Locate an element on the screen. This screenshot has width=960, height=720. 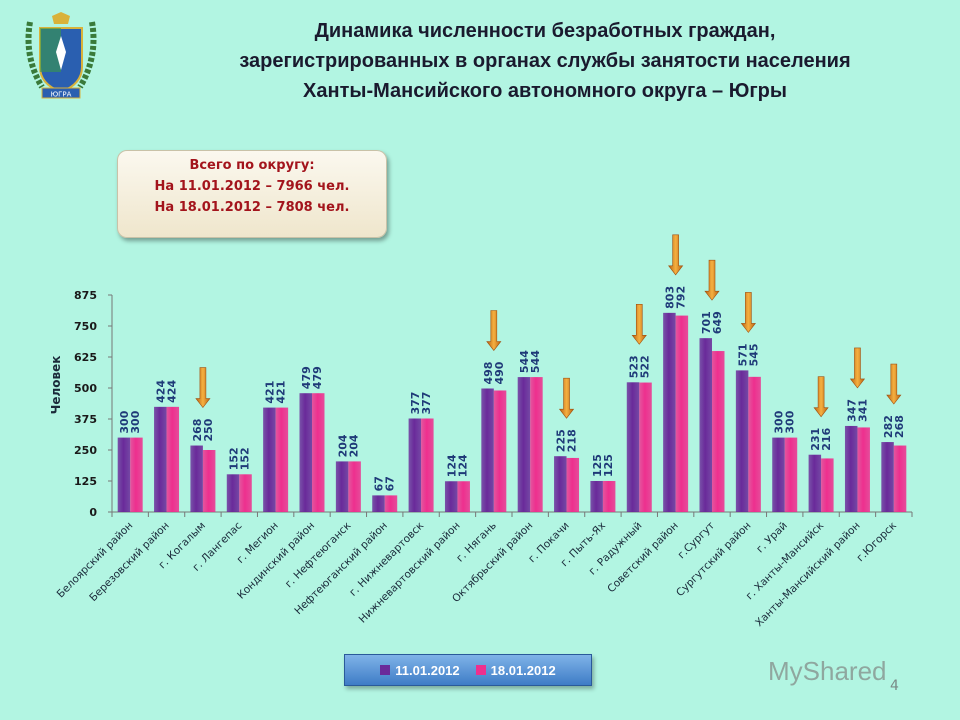
data-label: 522 is located at coordinates (644, 366).